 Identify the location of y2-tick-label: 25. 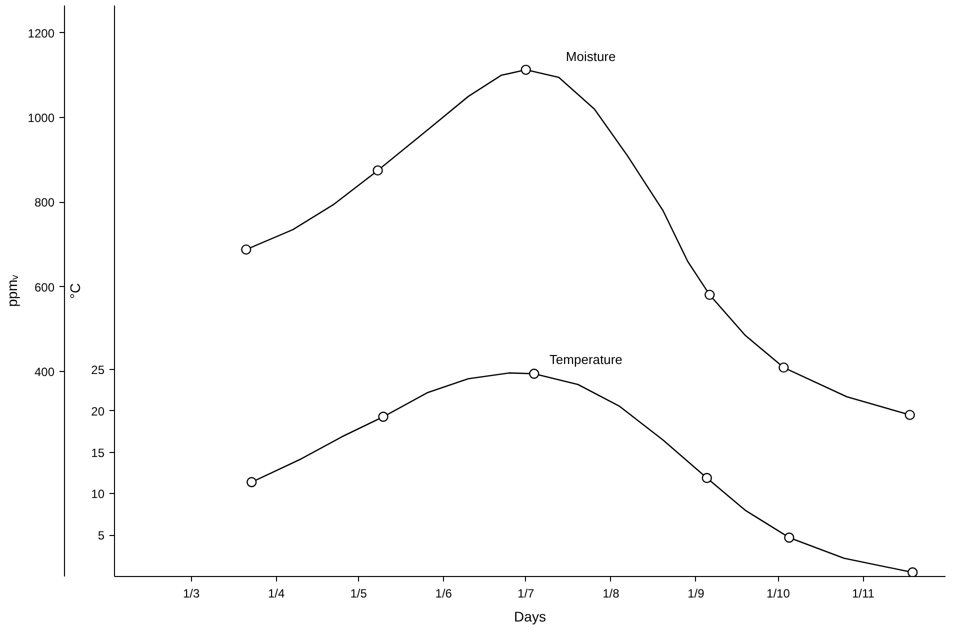
(98, 370).